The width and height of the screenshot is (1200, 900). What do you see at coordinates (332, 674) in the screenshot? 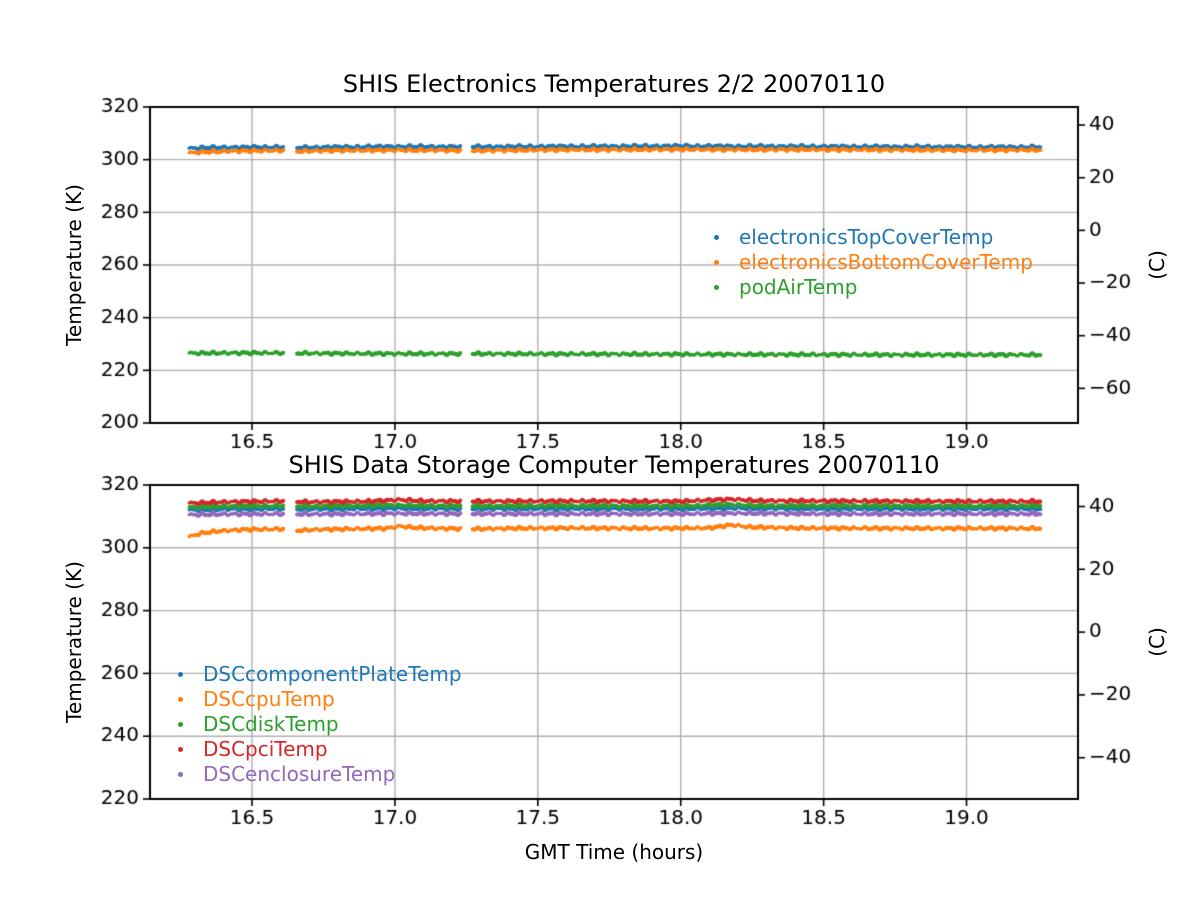
I see `legend-label: DSCcomponentPlateTemp` at bounding box center [332, 674].